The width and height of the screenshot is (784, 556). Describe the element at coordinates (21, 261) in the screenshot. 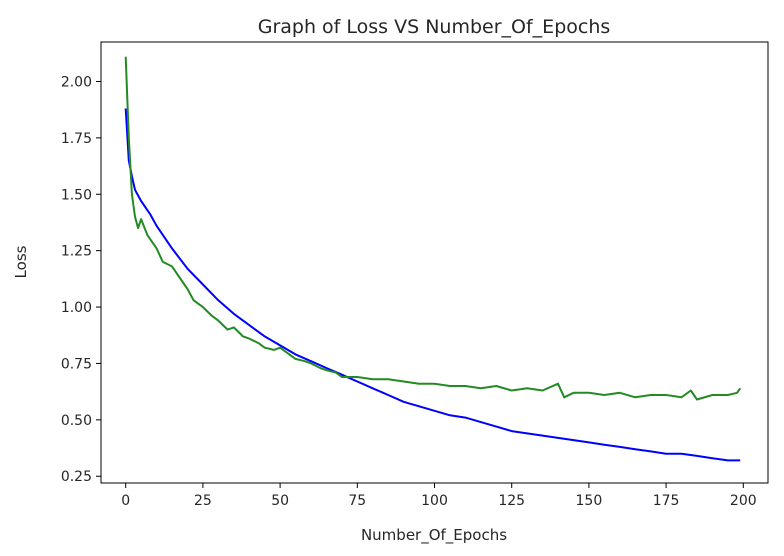

I see `y-axis-label: Loss` at that location.